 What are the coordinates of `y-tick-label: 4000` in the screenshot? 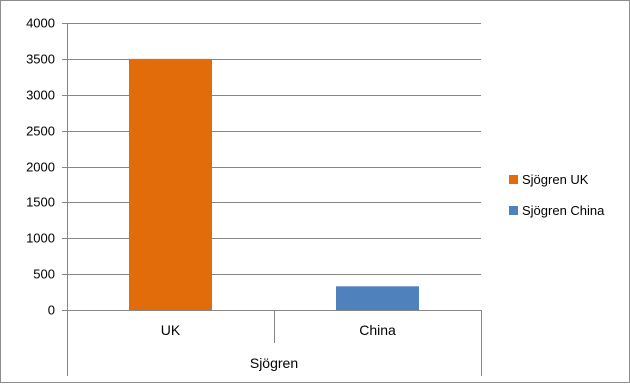 It's located at (40, 23).